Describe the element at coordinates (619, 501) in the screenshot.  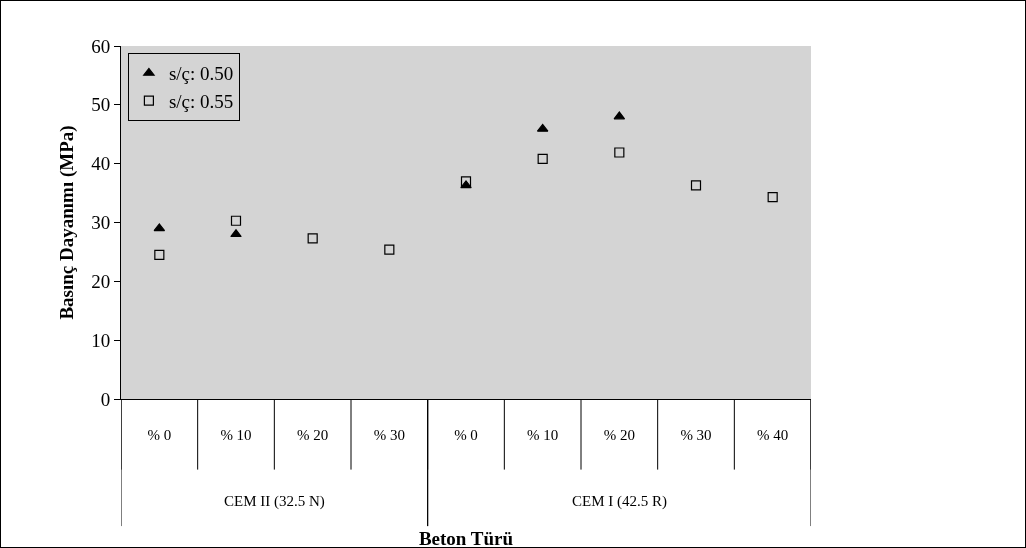
I see `text: CEM I (42.5 R)` at that location.